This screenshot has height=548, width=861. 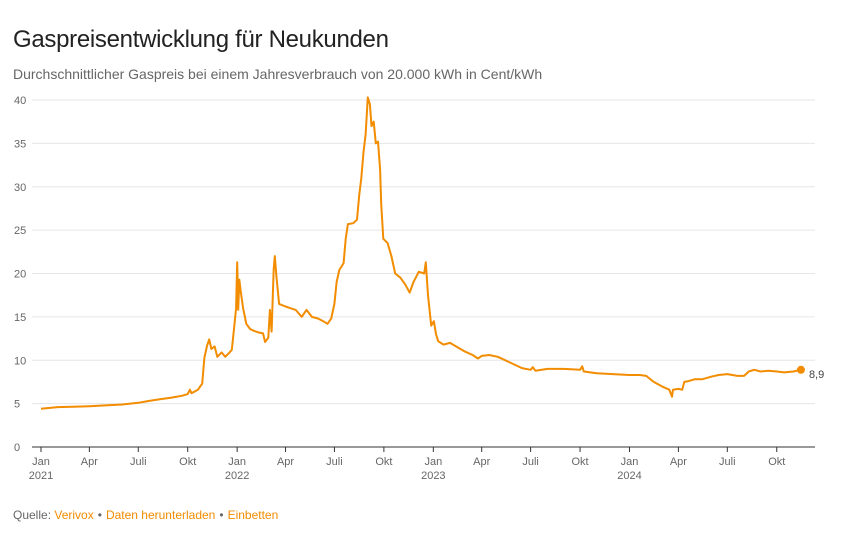 I want to click on y-tick-label: 35, so click(x=20, y=144).